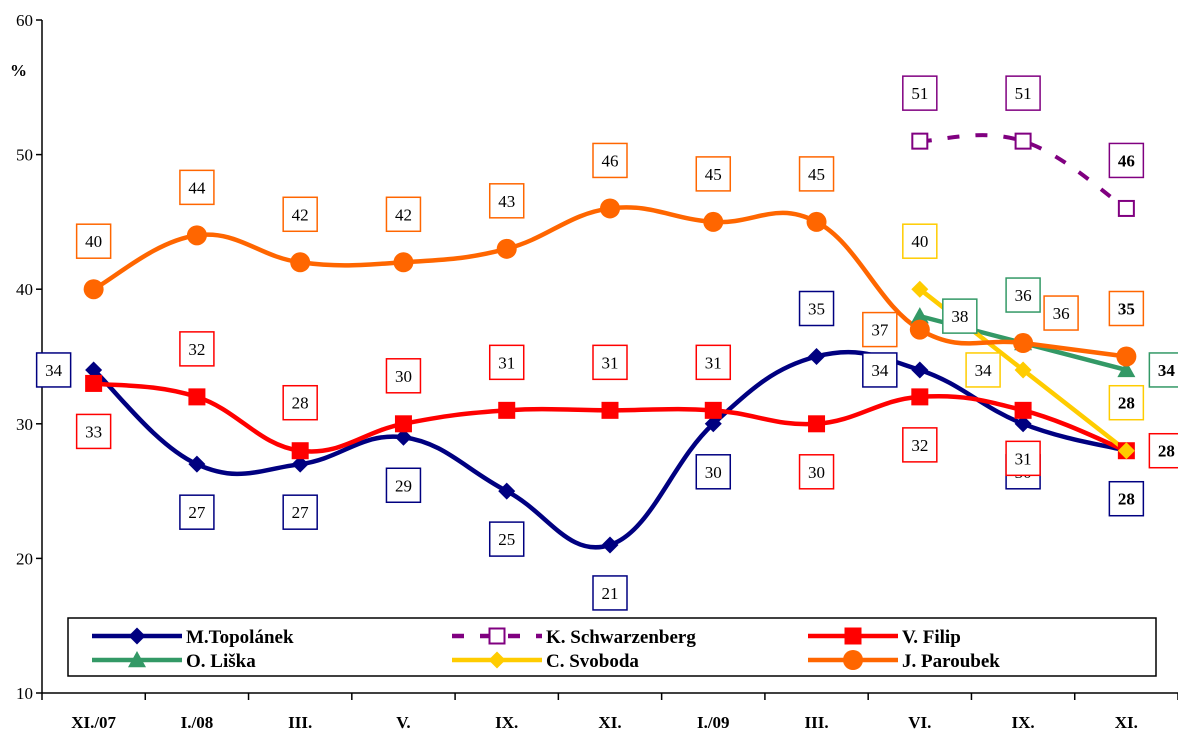 Image resolution: width=1178 pixels, height=734 pixels. What do you see at coordinates (621, 637) in the screenshot?
I see `legend-label: K. Schwarzenberg` at bounding box center [621, 637].